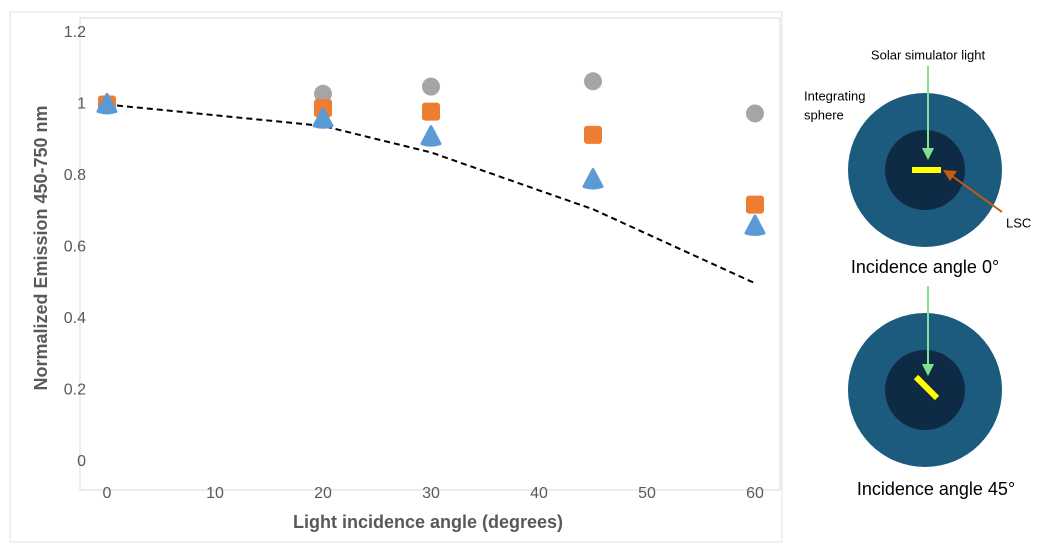 The width and height of the screenshot is (1037, 552). What do you see at coordinates (834, 95) in the screenshot?
I see `sphere-label: Integrating` at bounding box center [834, 95].